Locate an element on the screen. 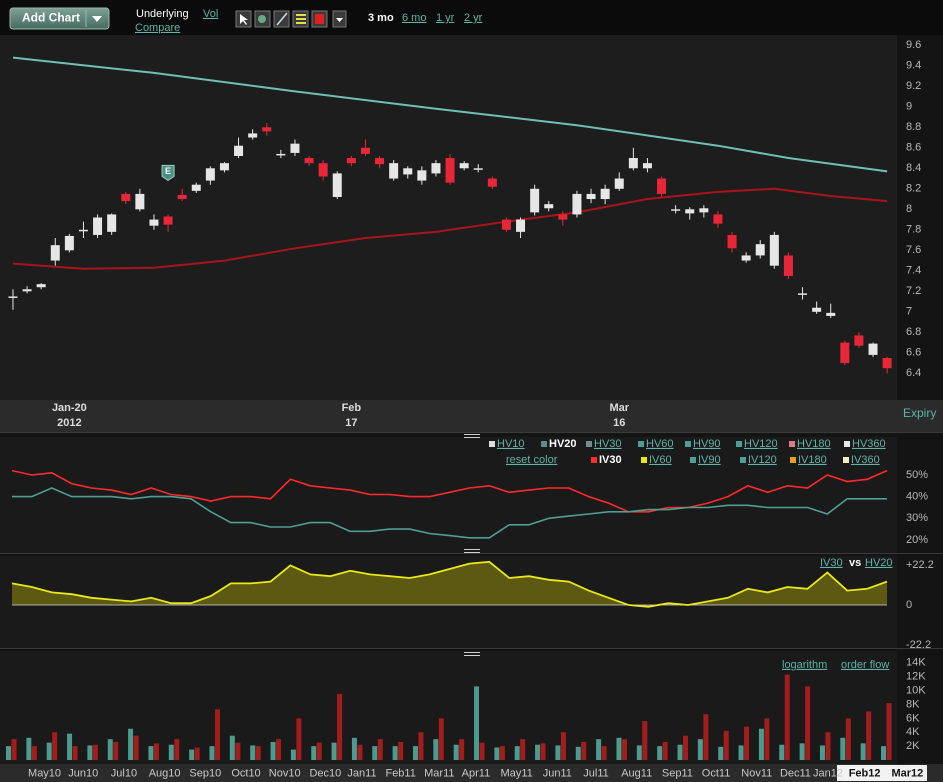 This screenshot has height=782, width=943. range-option: 1 yr is located at coordinates (445, 18).